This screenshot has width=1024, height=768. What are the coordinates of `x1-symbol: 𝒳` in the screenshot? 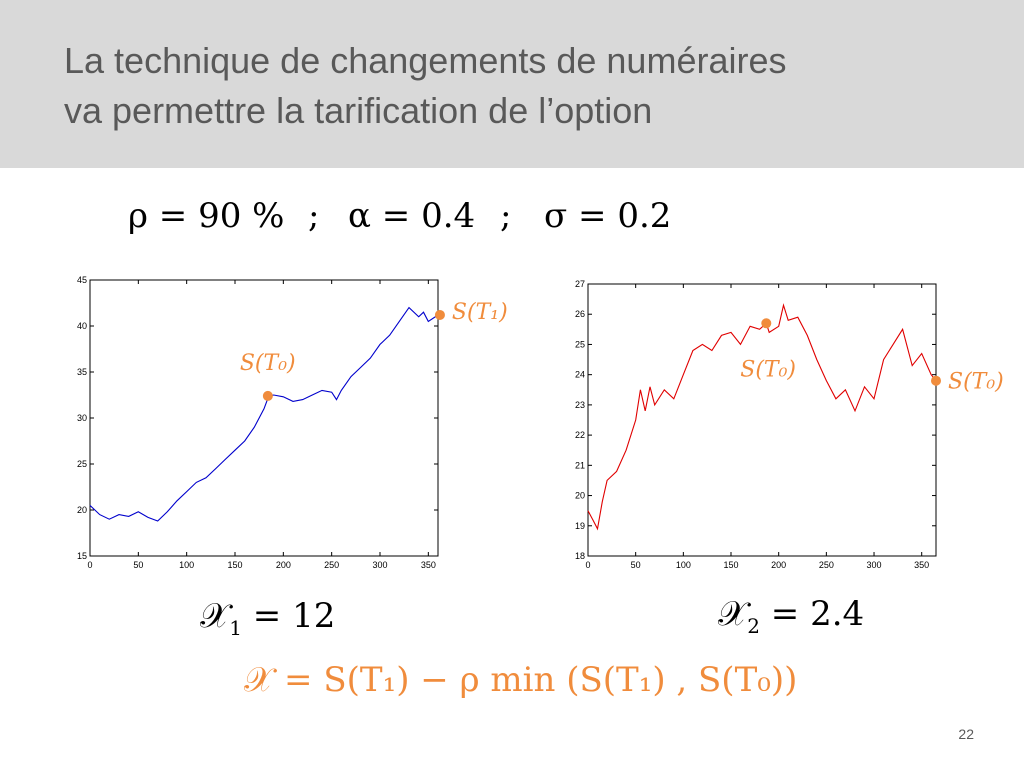 It's located at (215, 616).